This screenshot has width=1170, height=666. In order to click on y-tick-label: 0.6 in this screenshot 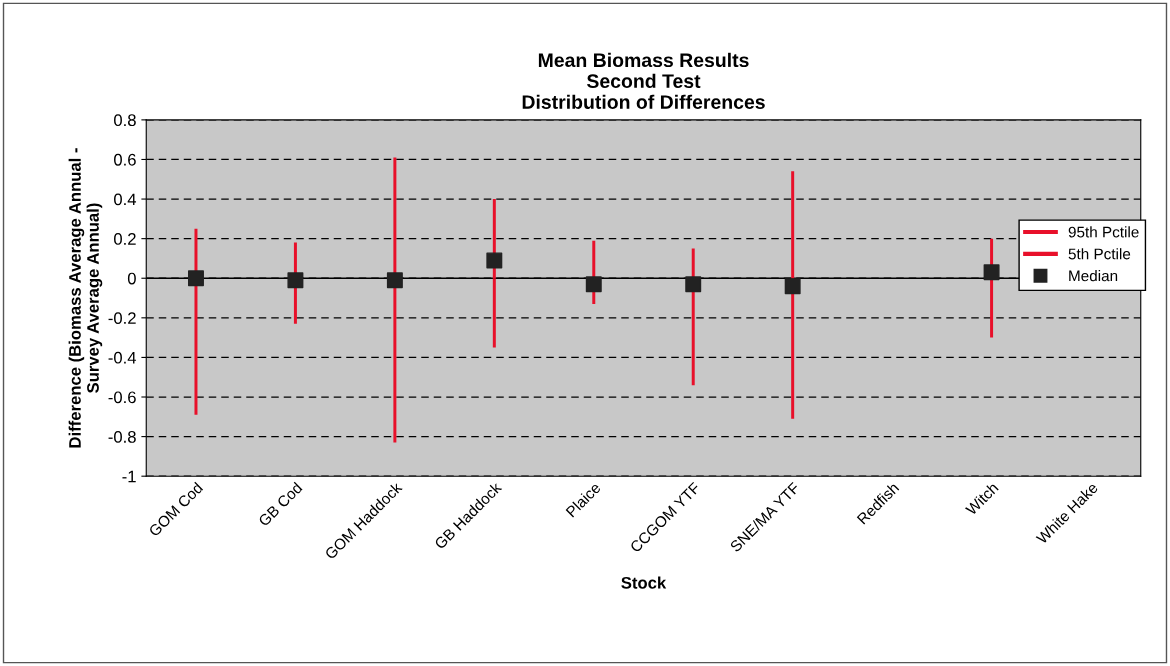, I will do `click(125, 159)`.